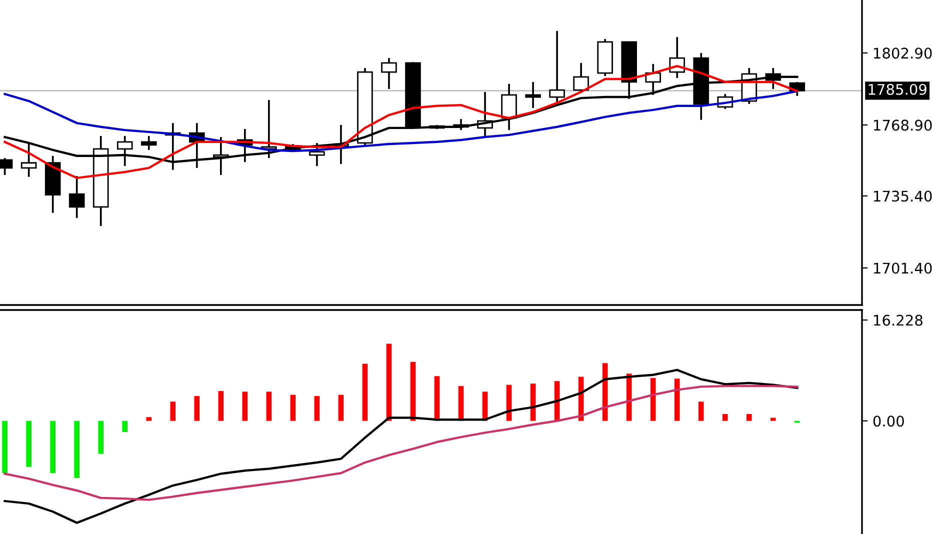 Image resolution: width=948 pixels, height=534 pixels. I want to click on y-tick-label: 1768.90, so click(903, 125).